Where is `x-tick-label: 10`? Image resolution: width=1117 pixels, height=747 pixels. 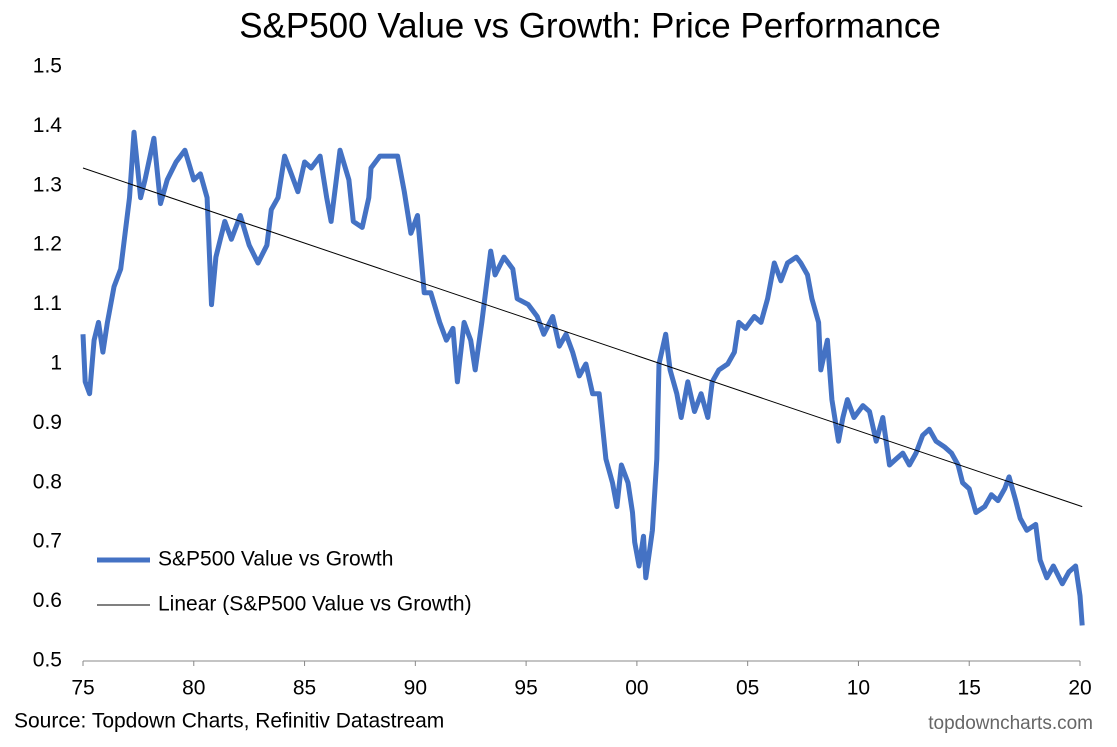 x-tick-label: 10 is located at coordinates (858, 688).